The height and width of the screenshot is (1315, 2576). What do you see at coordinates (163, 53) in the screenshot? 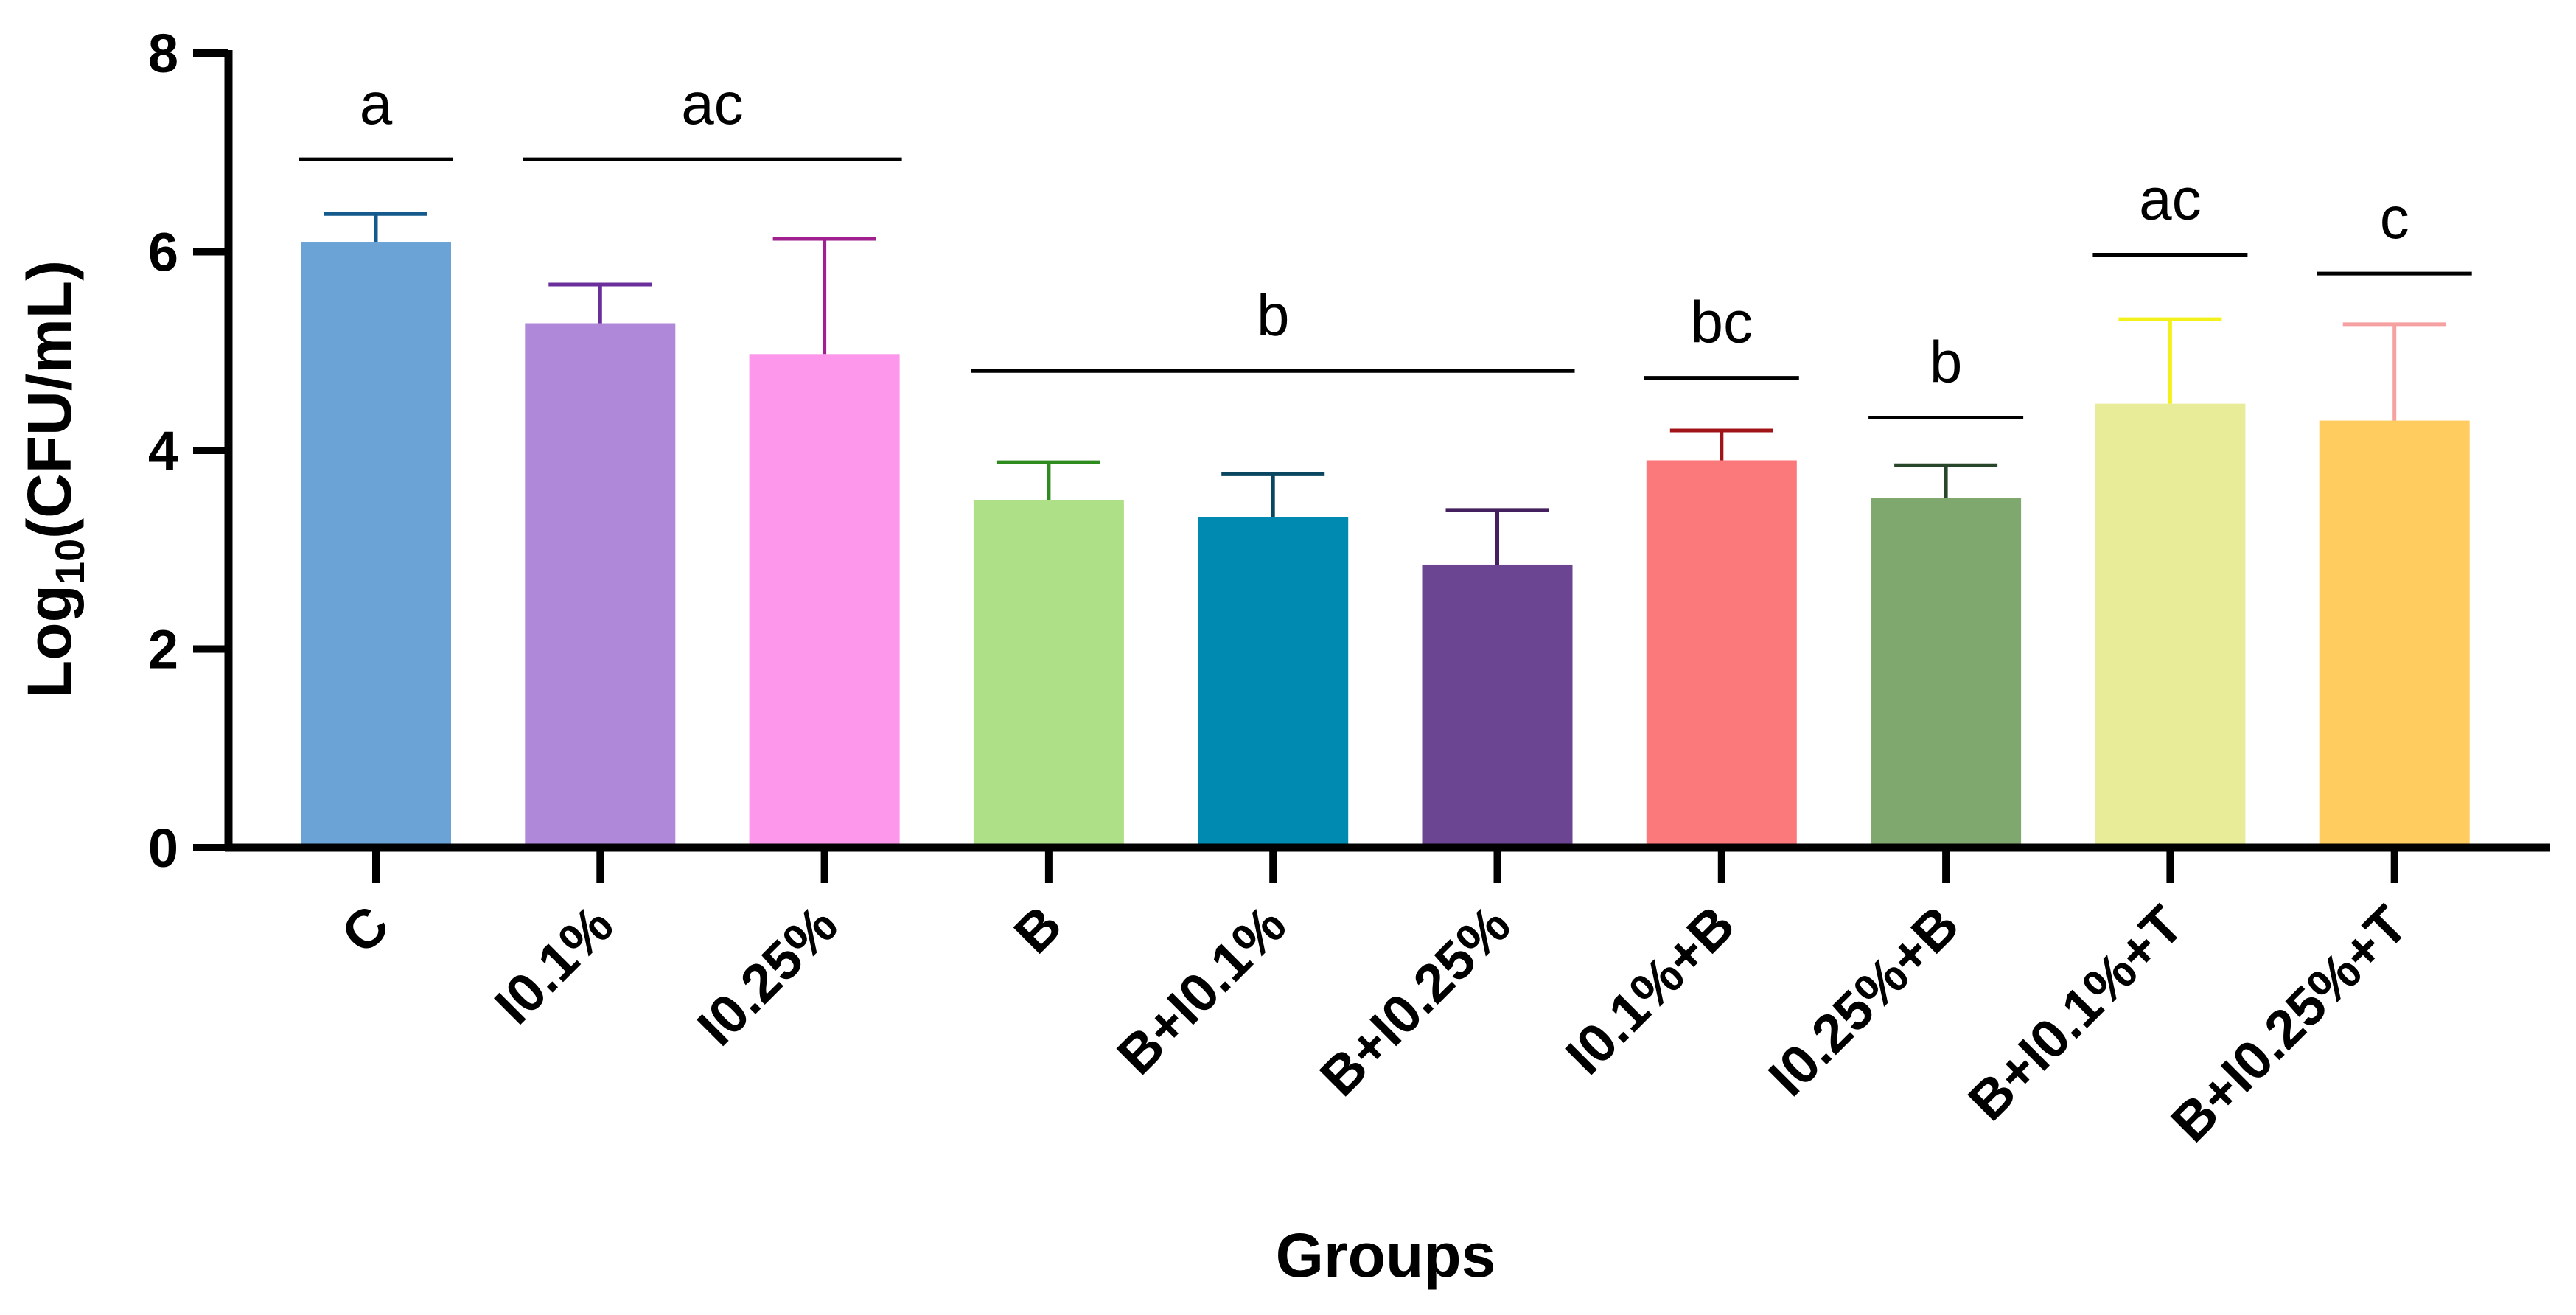
I see `y-tick-label-4: 8` at bounding box center [163, 53].